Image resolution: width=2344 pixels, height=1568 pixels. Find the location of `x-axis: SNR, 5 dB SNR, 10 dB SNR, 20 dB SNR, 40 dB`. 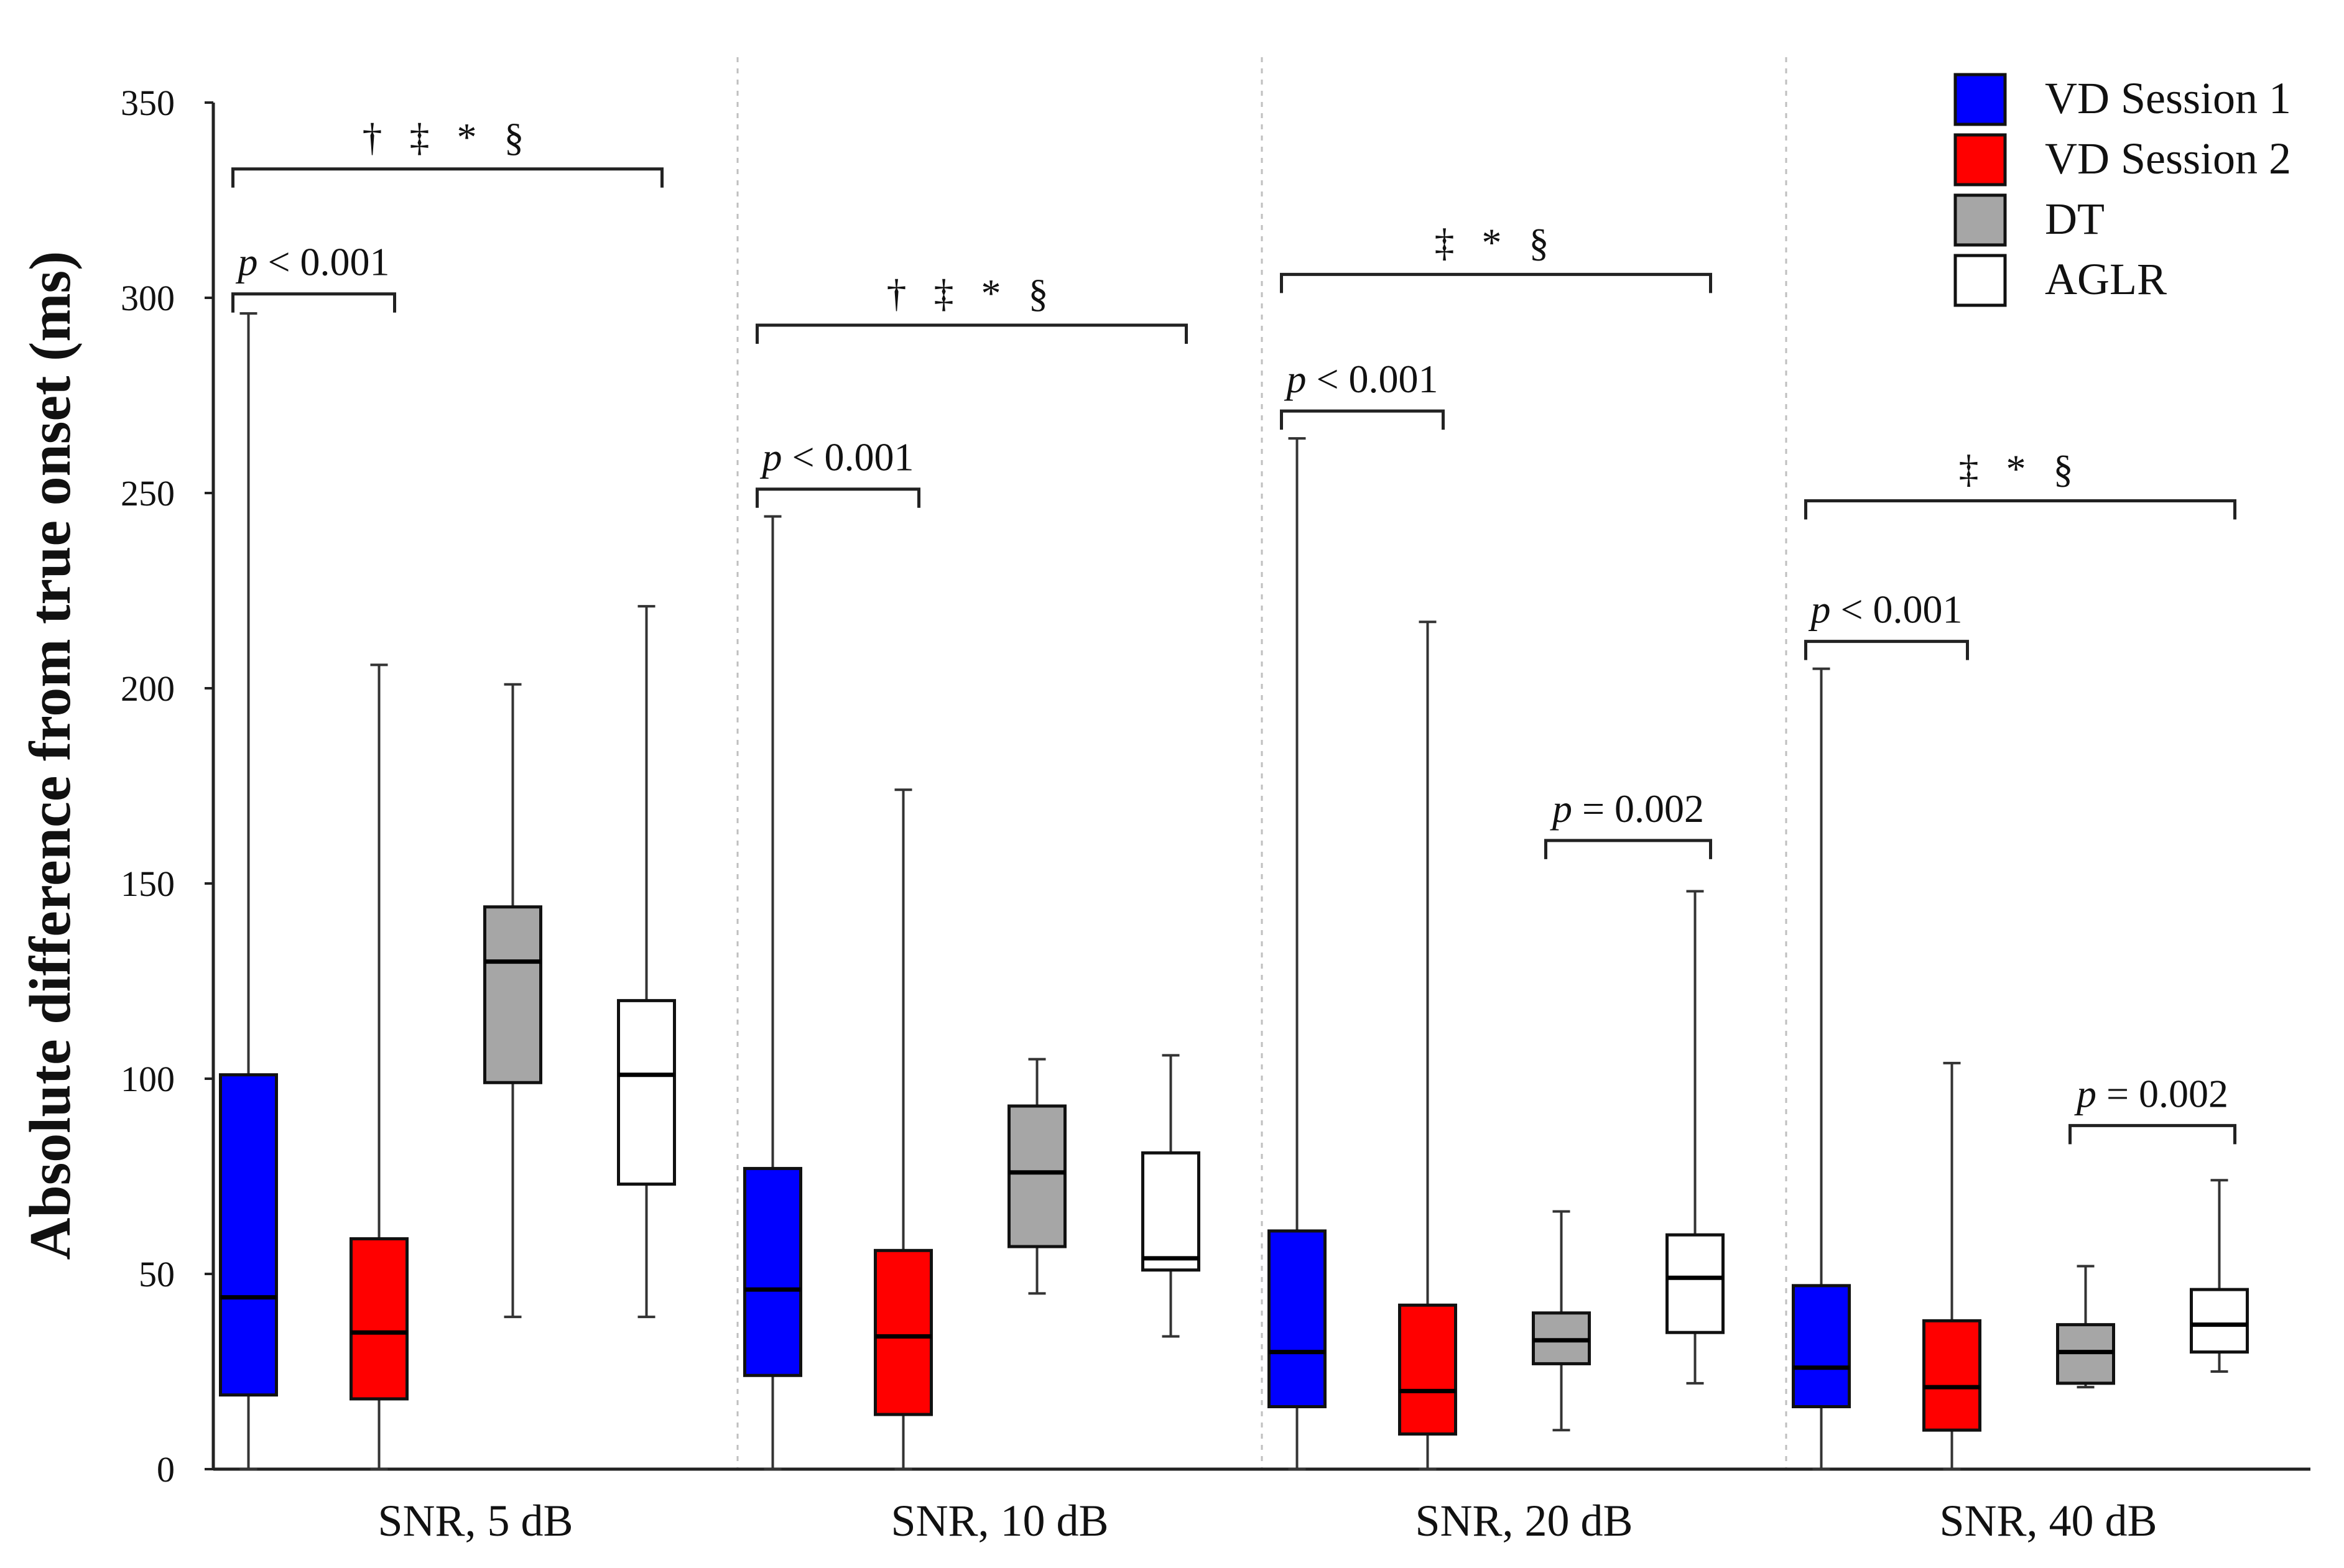

x-axis: SNR, 5 dB SNR, 10 dB SNR, 20 dB SNR, 40 dB is located at coordinates (1261, 1506).